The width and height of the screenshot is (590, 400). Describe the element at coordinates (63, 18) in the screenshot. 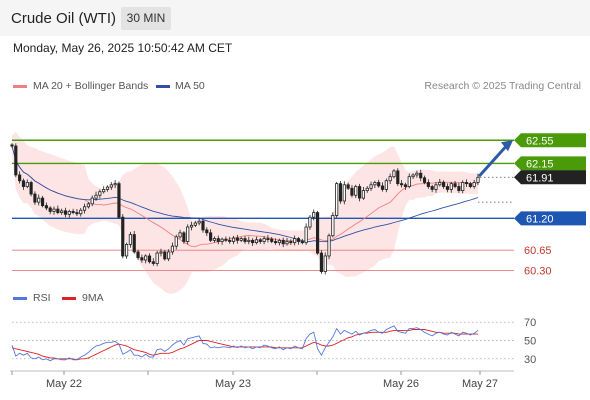

I see `instrument-title: Crude Oil (WTI)` at that location.